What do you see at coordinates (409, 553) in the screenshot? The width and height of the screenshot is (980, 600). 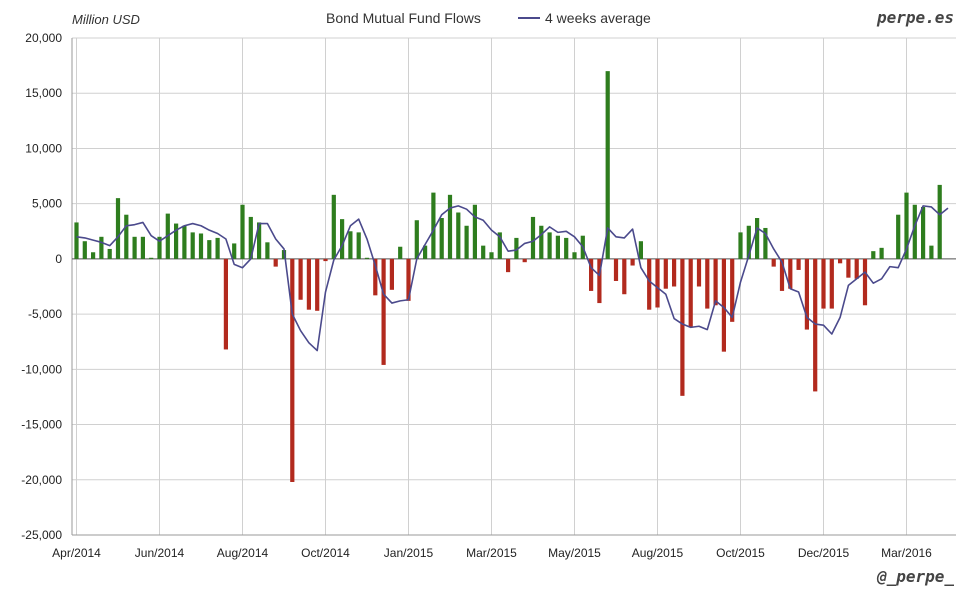 I see `x-tick-label: Jan/2015` at bounding box center [409, 553].